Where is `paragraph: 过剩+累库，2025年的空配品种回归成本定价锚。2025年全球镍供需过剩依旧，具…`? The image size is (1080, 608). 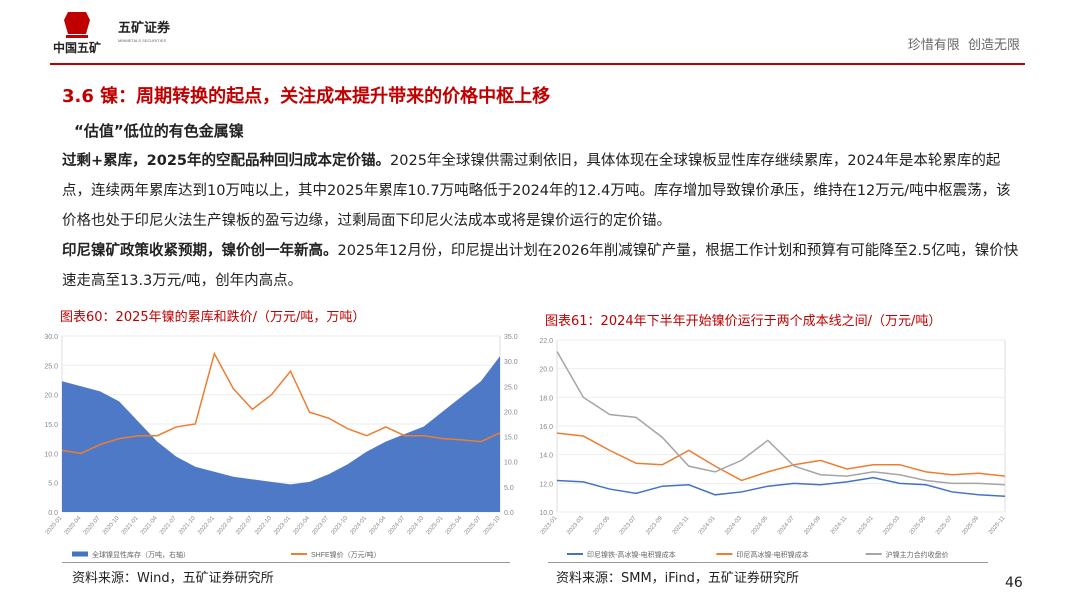
paragraph: 过剩+累库，2025年的空配品种回归成本定价锚。2025年全球镍供需过剩依旧，具… is located at coordinates (542, 191).